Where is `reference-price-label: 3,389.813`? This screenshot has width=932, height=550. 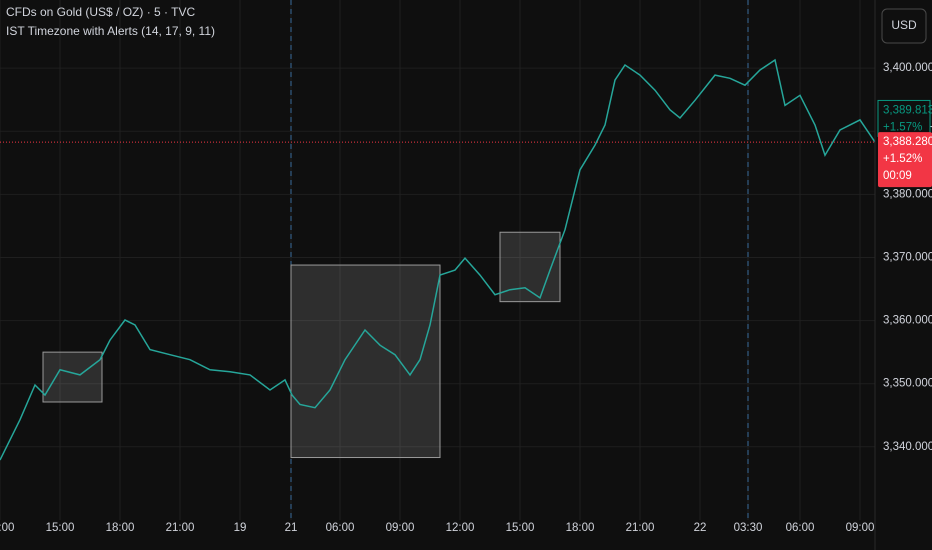
reference-price-label: 3,389.813 is located at coordinates (907, 110).